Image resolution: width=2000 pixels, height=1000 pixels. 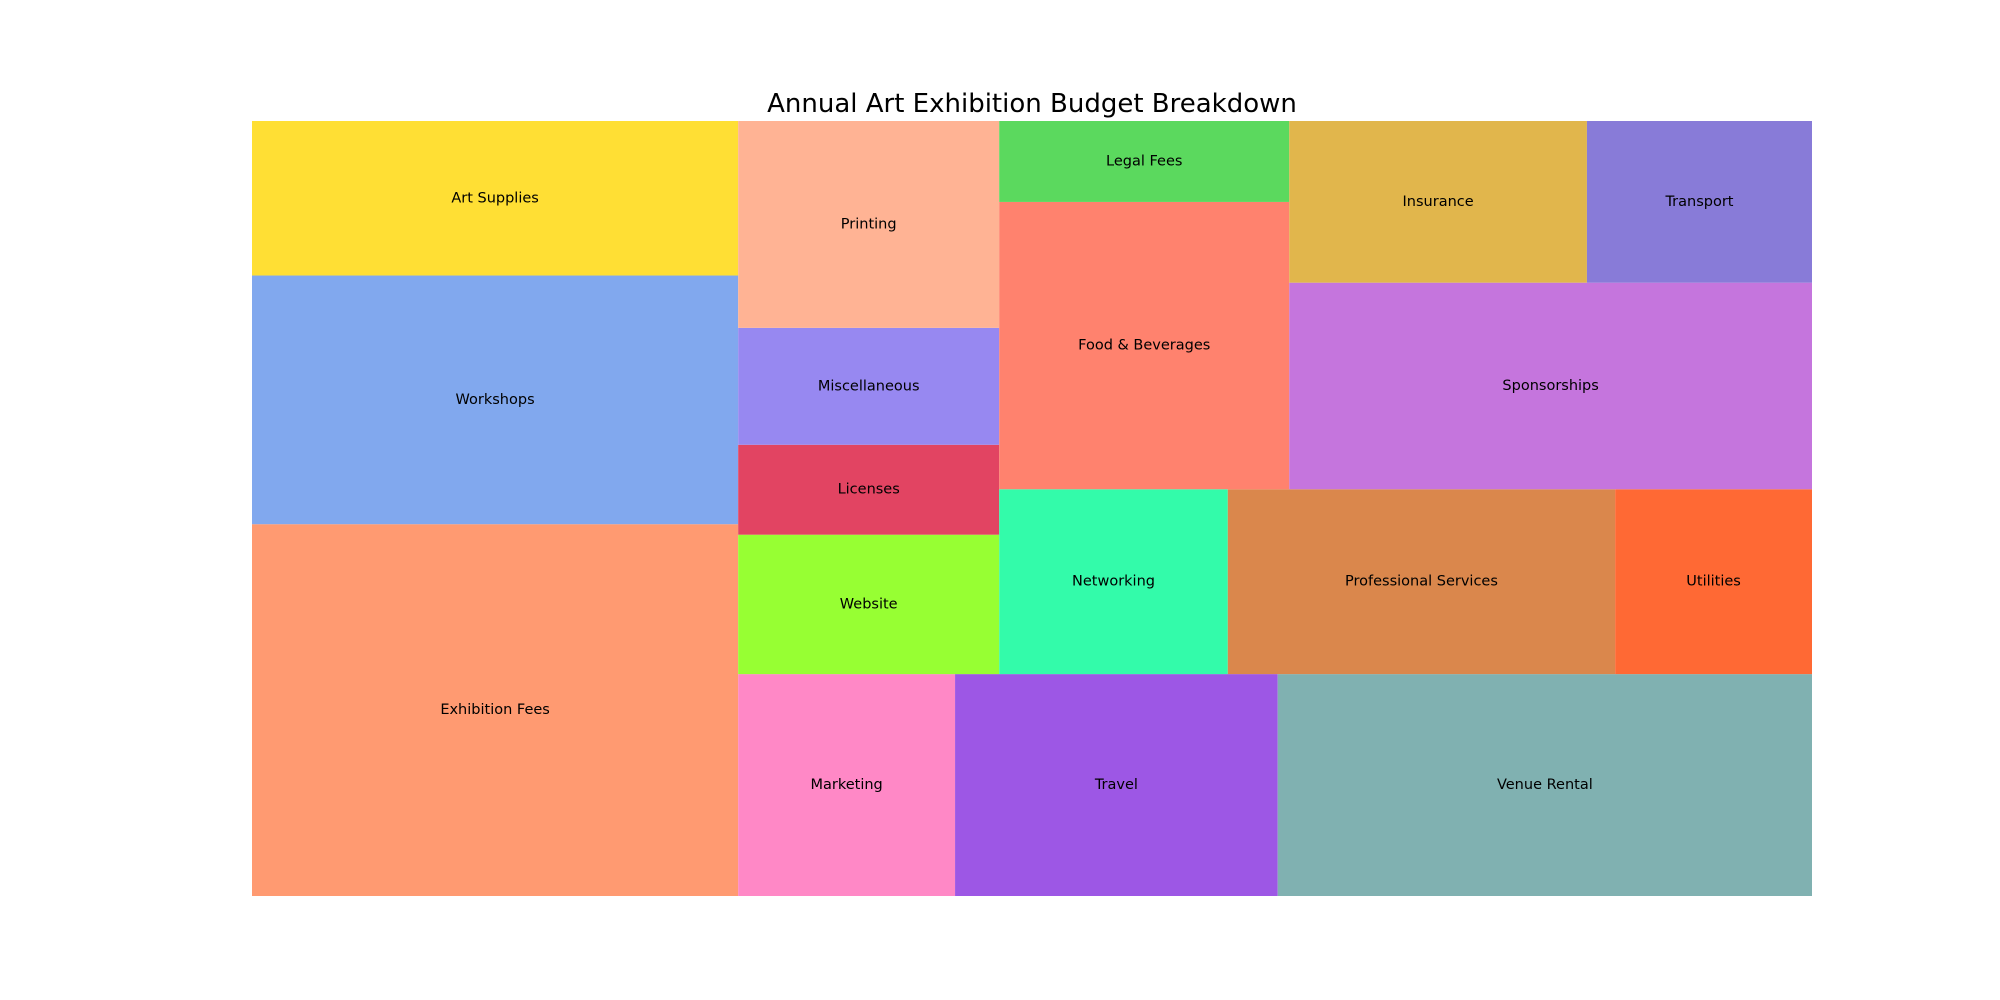 I want to click on label-workshops: Workshops, so click(x=495, y=400).